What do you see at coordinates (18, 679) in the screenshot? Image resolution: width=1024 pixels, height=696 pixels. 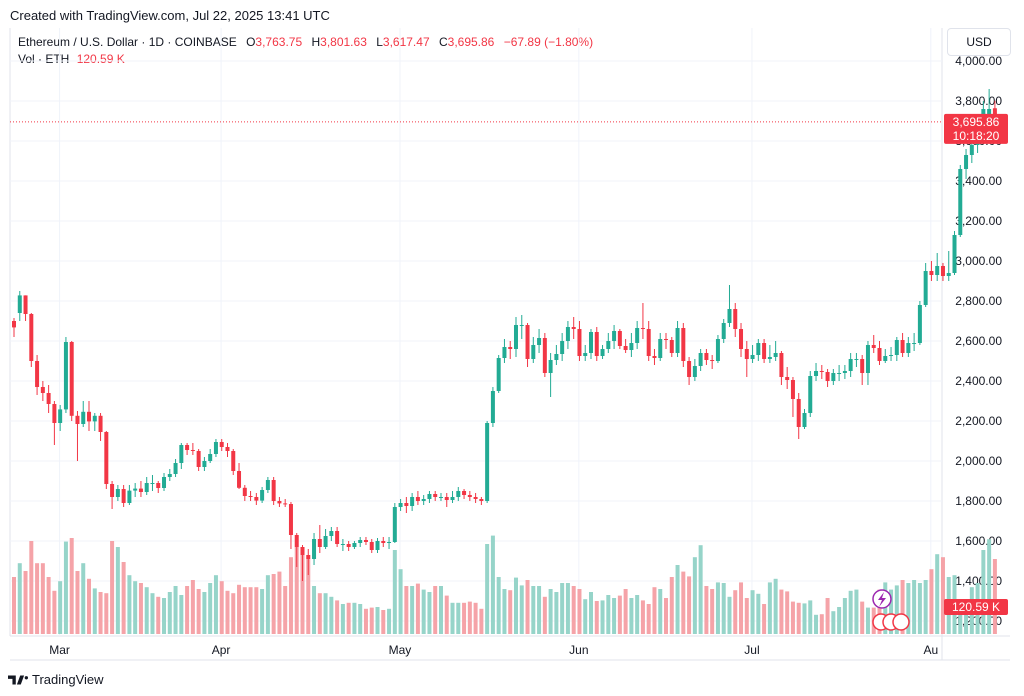 I see `tradingview-logo-icon` at bounding box center [18, 679].